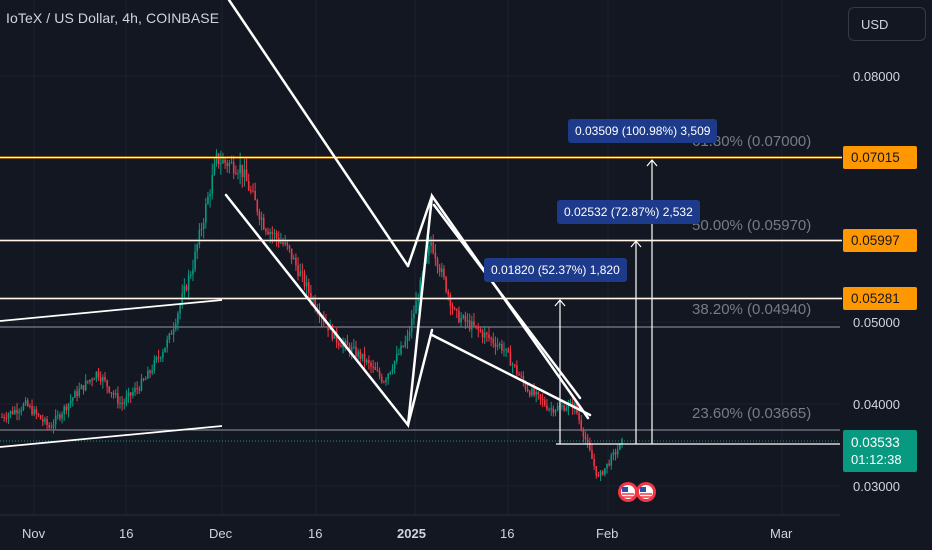 The height and width of the screenshot is (550, 932). Describe the element at coordinates (887, 24) in the screenshot. I see `currency-button: USD` at that location.